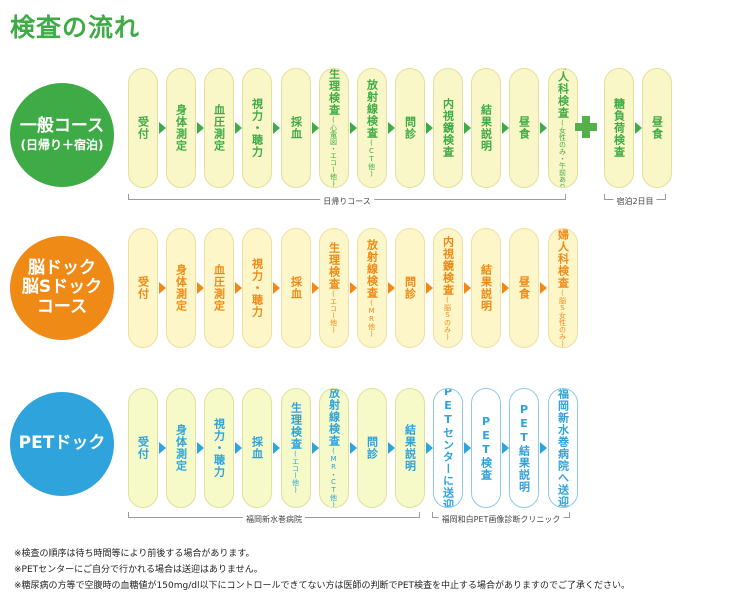 This screenshot has height=607, width=739. I want to click on flow-step-brain: 問診, so click(410, 288).